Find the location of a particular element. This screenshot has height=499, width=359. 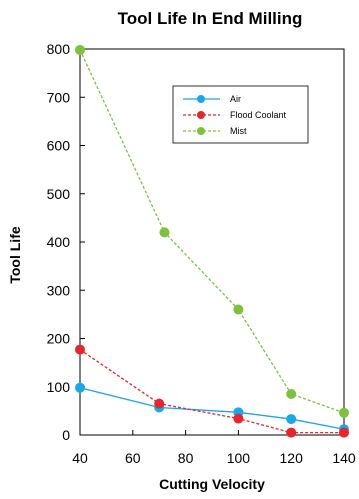

y-tick-label: 300 is located at coordinates (59, 290).